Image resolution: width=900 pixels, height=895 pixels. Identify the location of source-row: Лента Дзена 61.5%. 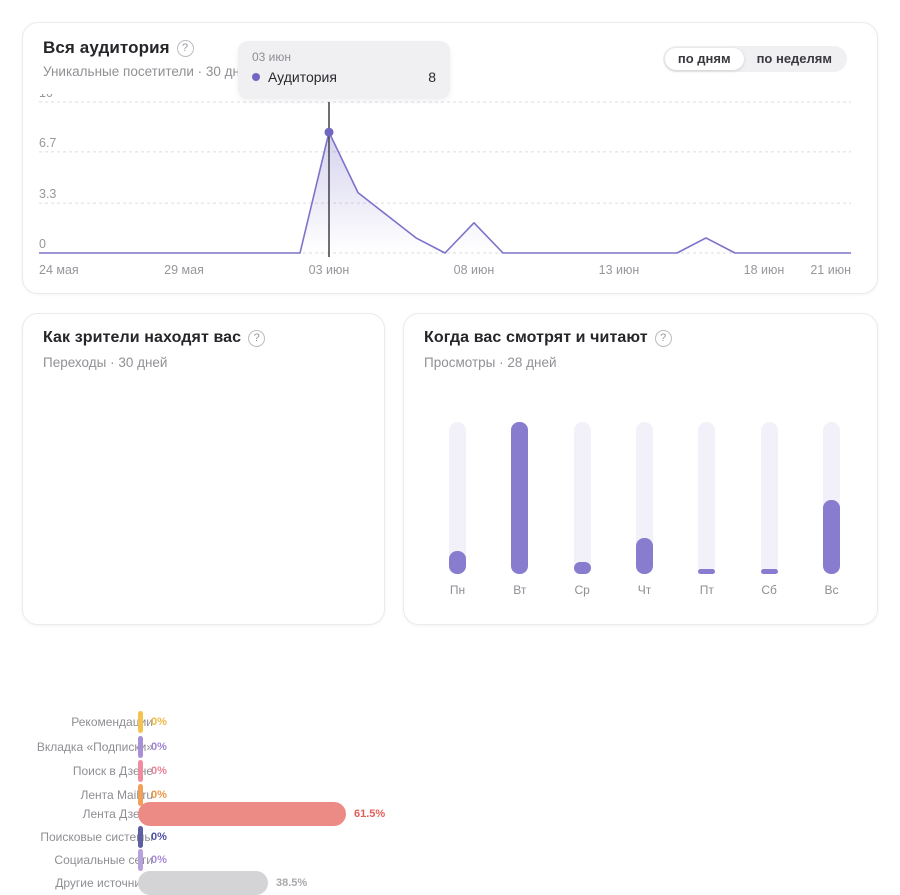
(204, 814).